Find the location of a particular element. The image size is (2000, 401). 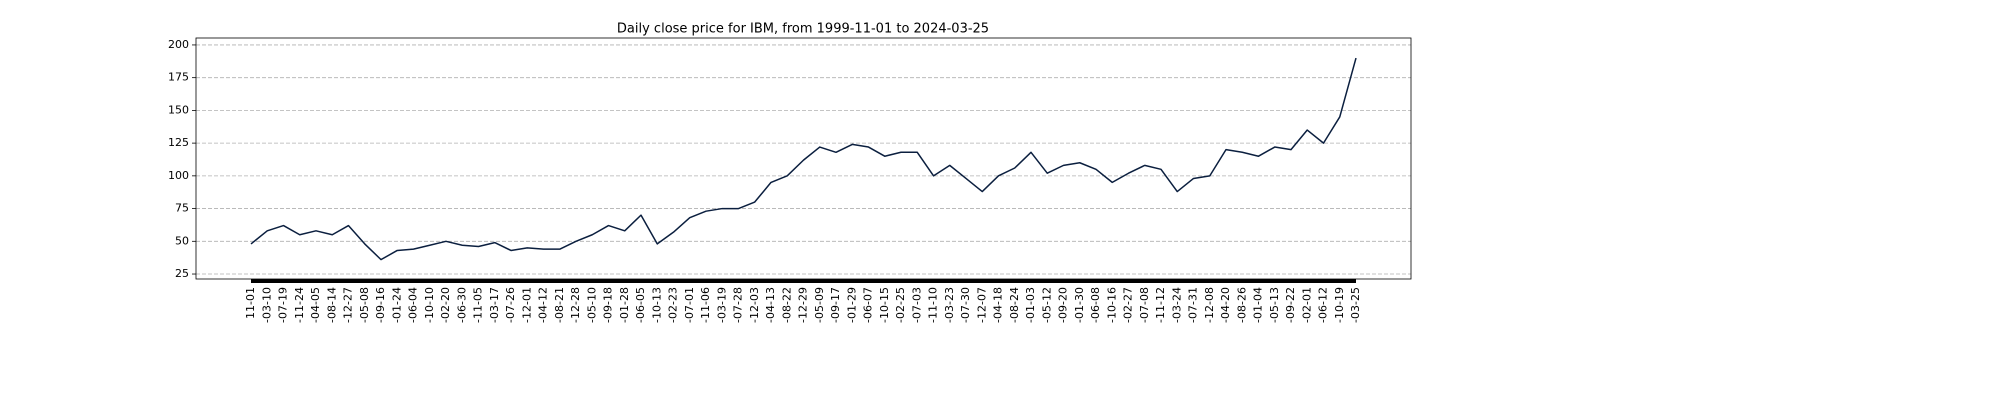

x-tick-label: 11-01 is located at coordinates (250, 303).